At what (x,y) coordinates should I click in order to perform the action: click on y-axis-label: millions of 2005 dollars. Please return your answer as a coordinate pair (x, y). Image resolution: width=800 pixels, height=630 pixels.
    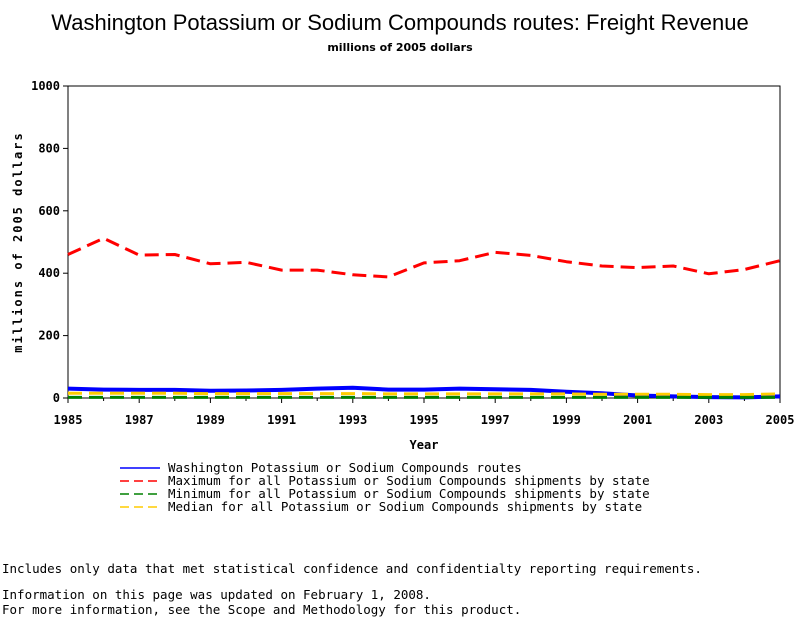
    Looking at the image, I should click on (18, 241).